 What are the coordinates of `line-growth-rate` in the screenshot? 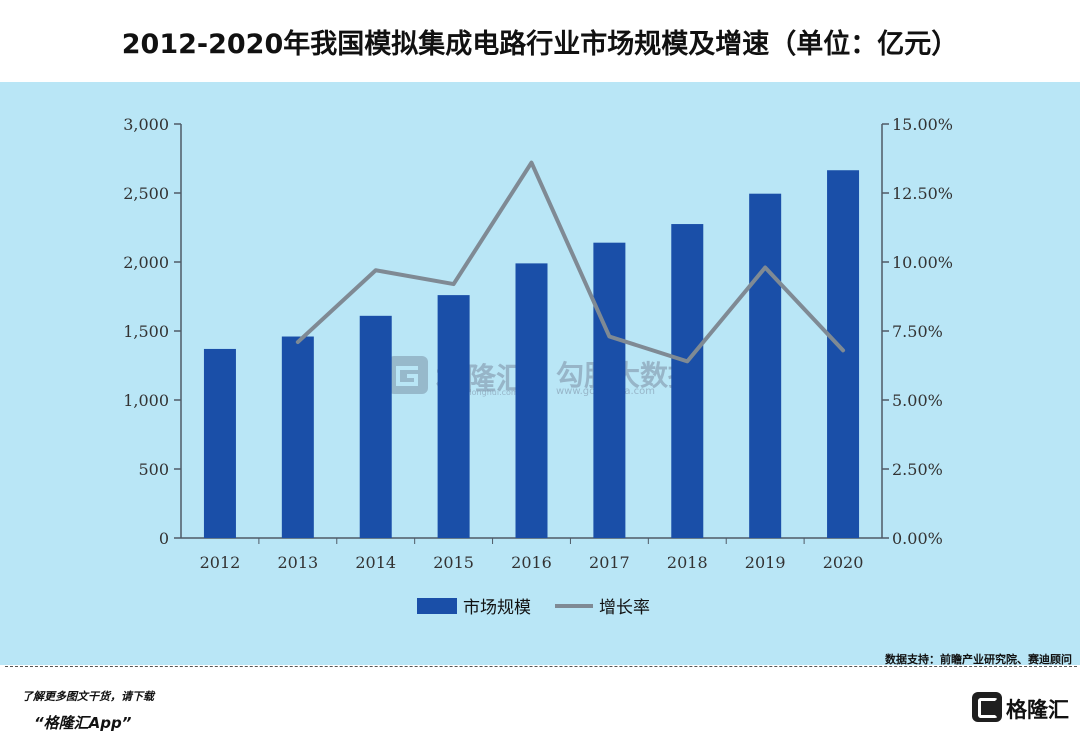 It's located at (570, 262).